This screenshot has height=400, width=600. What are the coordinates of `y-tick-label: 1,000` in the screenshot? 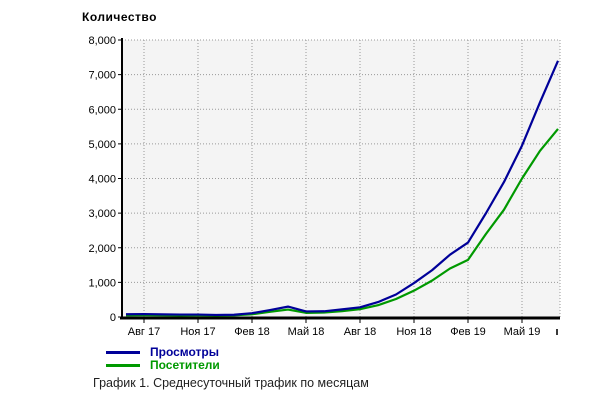 It's located at (102, 283).